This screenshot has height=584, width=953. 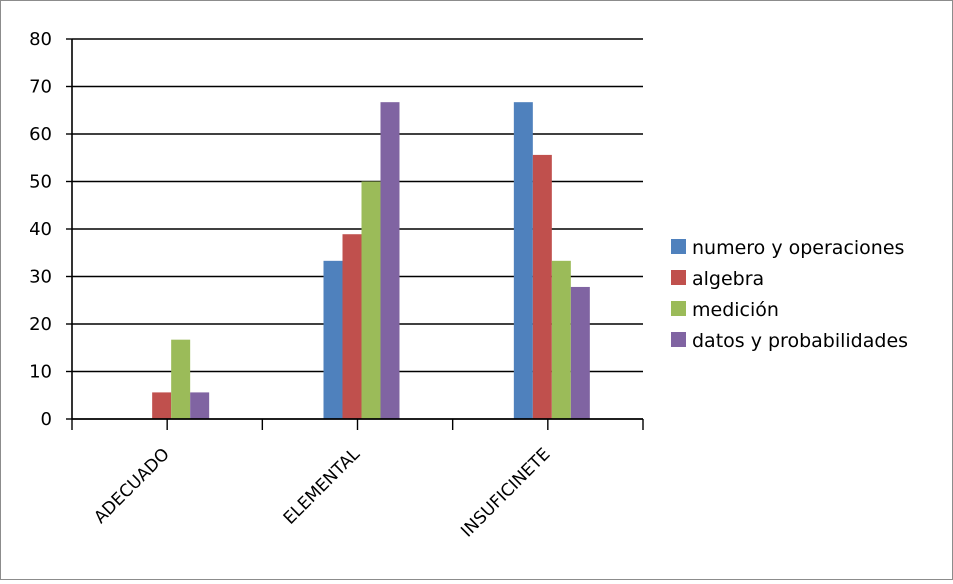 I want to click on bar-medición-insuficinete, so click(x=561, y=339).